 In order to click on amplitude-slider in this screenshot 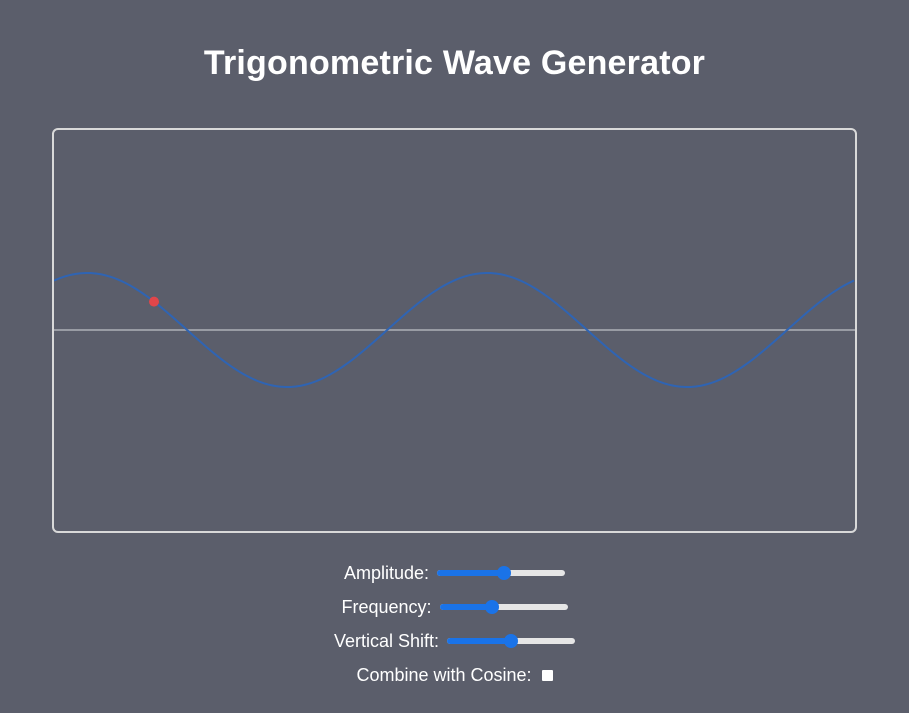, I will do `click(501, 573)`.